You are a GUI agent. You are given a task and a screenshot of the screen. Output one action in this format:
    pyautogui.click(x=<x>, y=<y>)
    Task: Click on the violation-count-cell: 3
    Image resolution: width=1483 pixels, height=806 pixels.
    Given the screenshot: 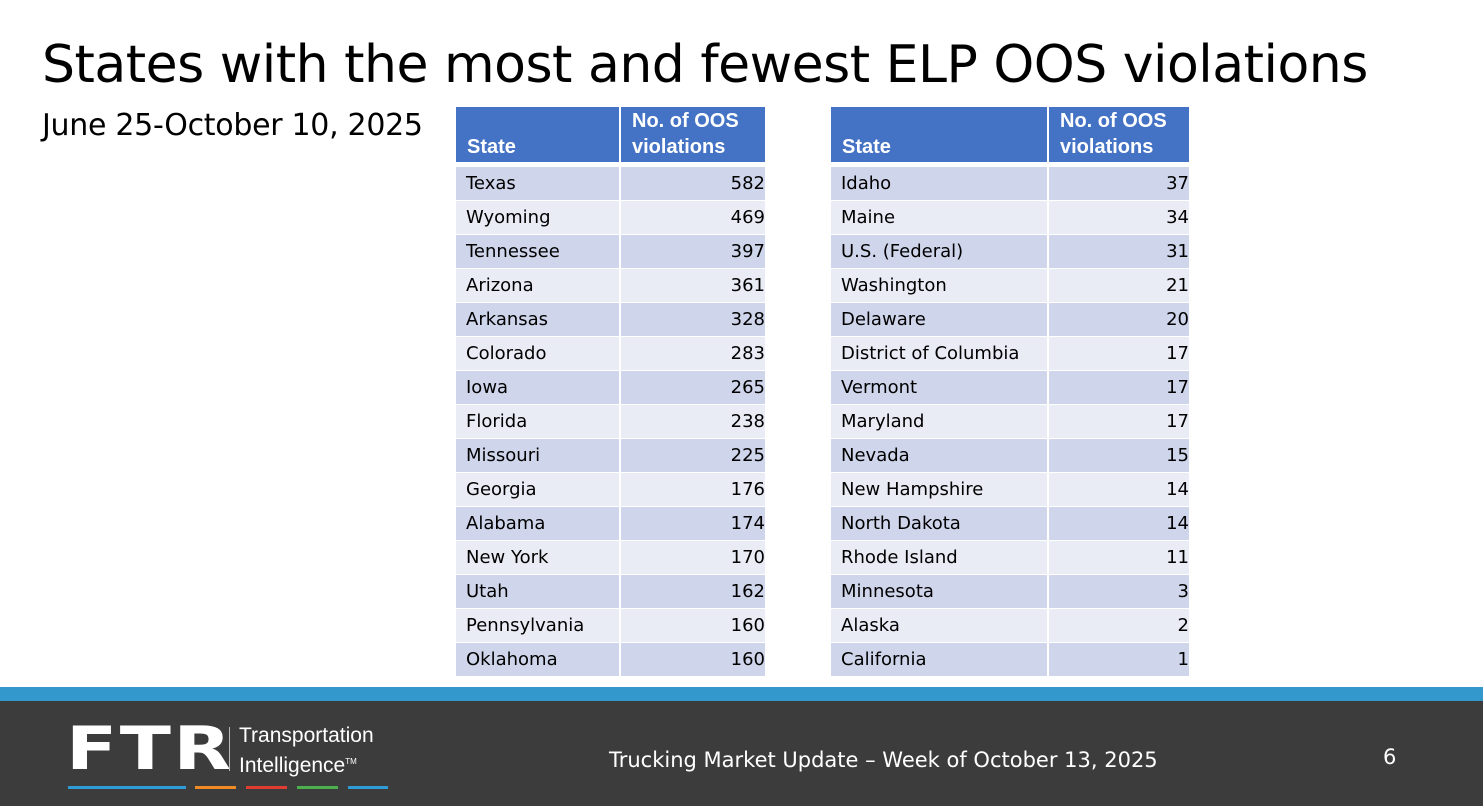 What is the action you would take?
    pyautogui.click(x=1119, y=592)
    